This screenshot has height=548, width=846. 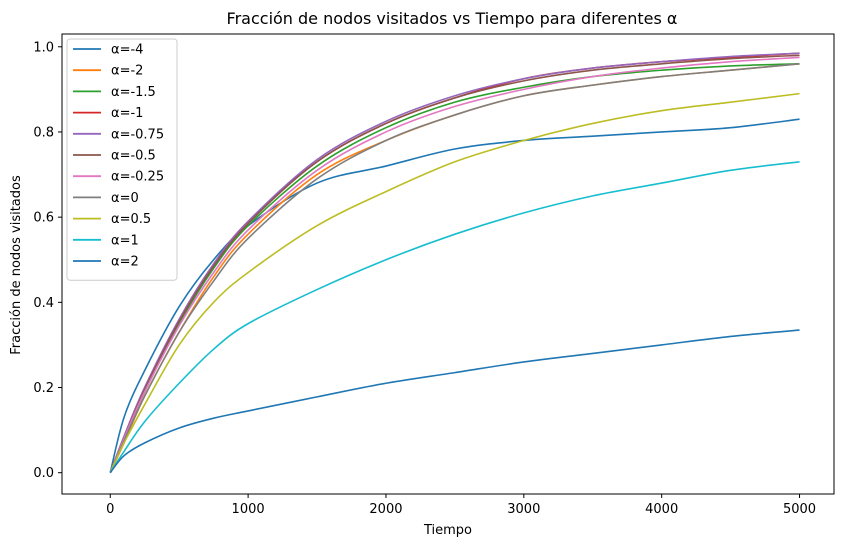 What do you see at coordinates (125, 262) in the screenshot?
I see `legend-label: α=2` at bounding box center [125, 262].